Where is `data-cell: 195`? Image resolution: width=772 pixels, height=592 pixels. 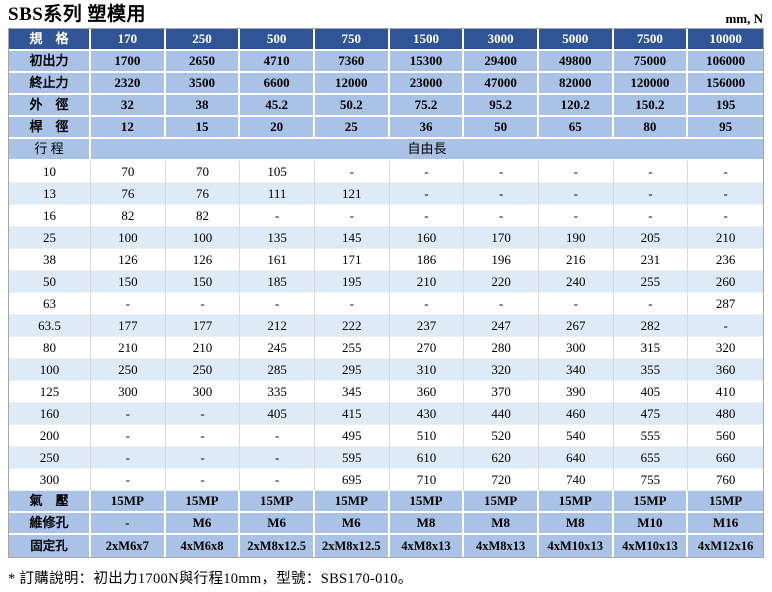 data-cell: 195 is located at coordinates (352, 282).